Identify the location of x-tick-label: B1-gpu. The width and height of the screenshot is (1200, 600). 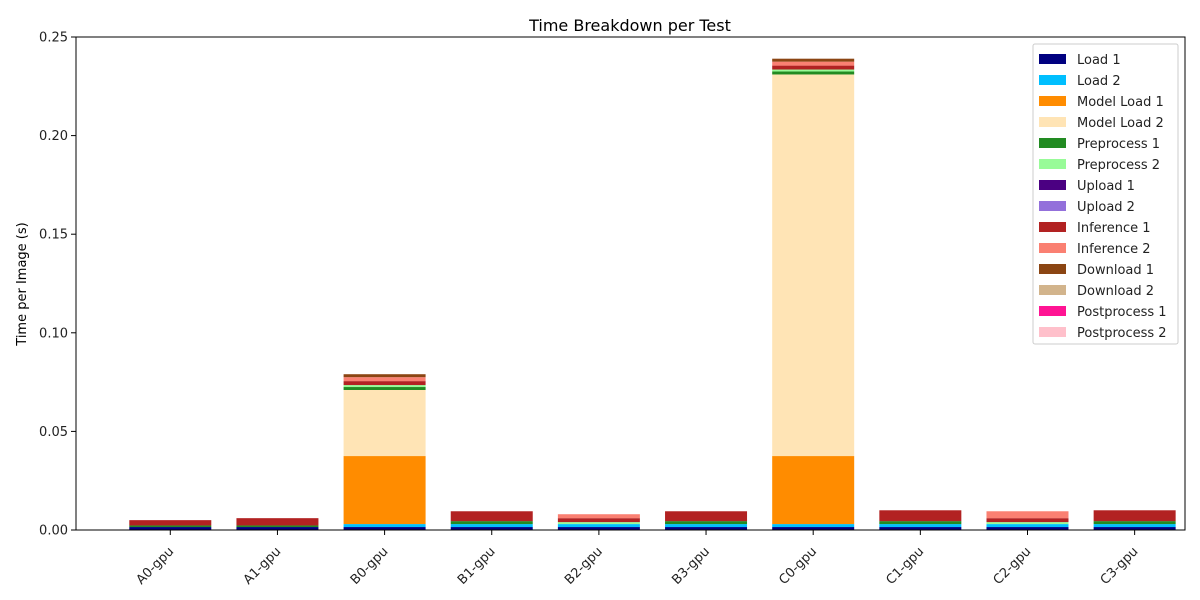
(477, 566).